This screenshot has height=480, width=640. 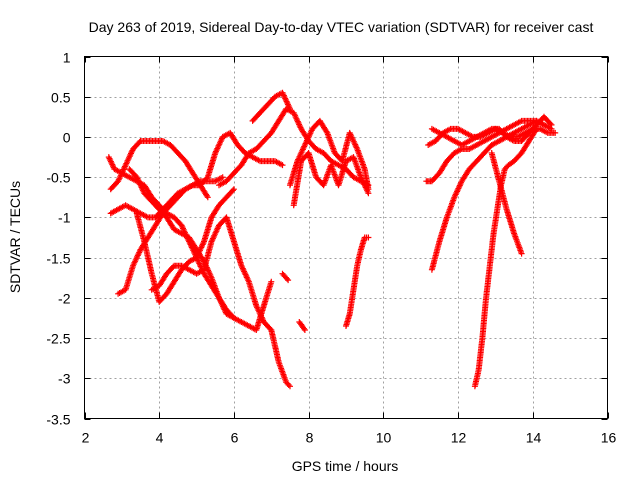 What do you see at coordinates (86, 438) in the screenshot?
I see `x-tick-label: 2` at bounding box center [86, 438].